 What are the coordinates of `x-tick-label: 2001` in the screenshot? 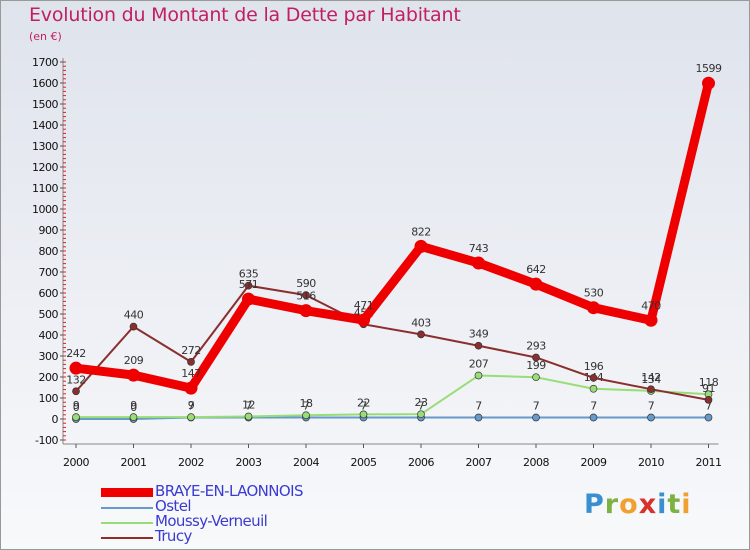 It's located at (134, 462).